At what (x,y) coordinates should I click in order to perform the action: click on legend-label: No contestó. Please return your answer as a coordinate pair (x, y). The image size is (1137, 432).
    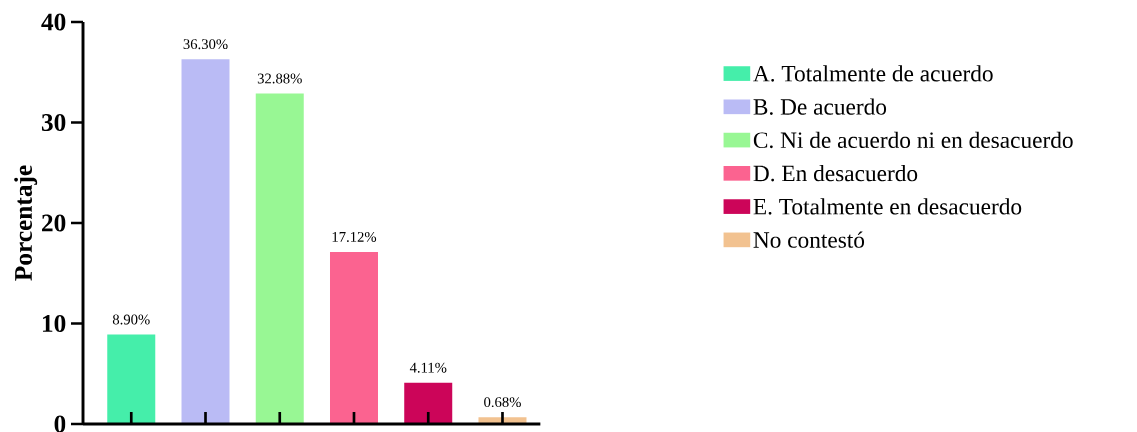
    Looking at the image, I should click on (809, 239).